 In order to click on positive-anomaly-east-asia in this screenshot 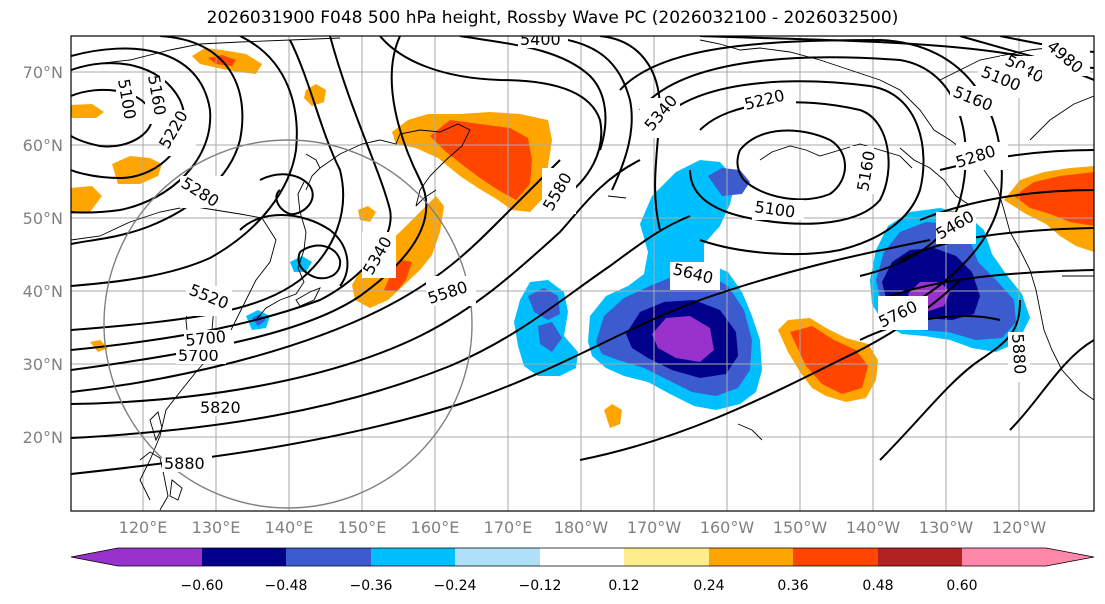, I will do `click(398, 252)`.